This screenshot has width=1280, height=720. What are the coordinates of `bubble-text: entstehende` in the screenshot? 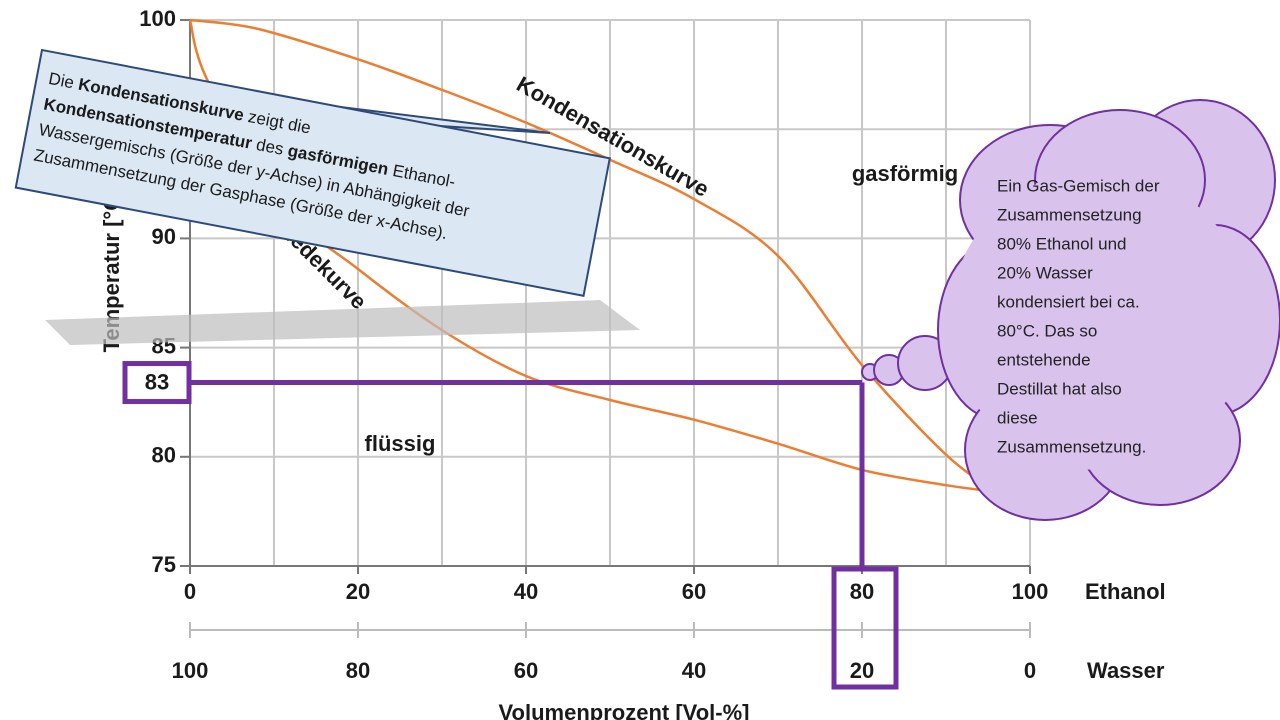 It's located at (1044, 359).